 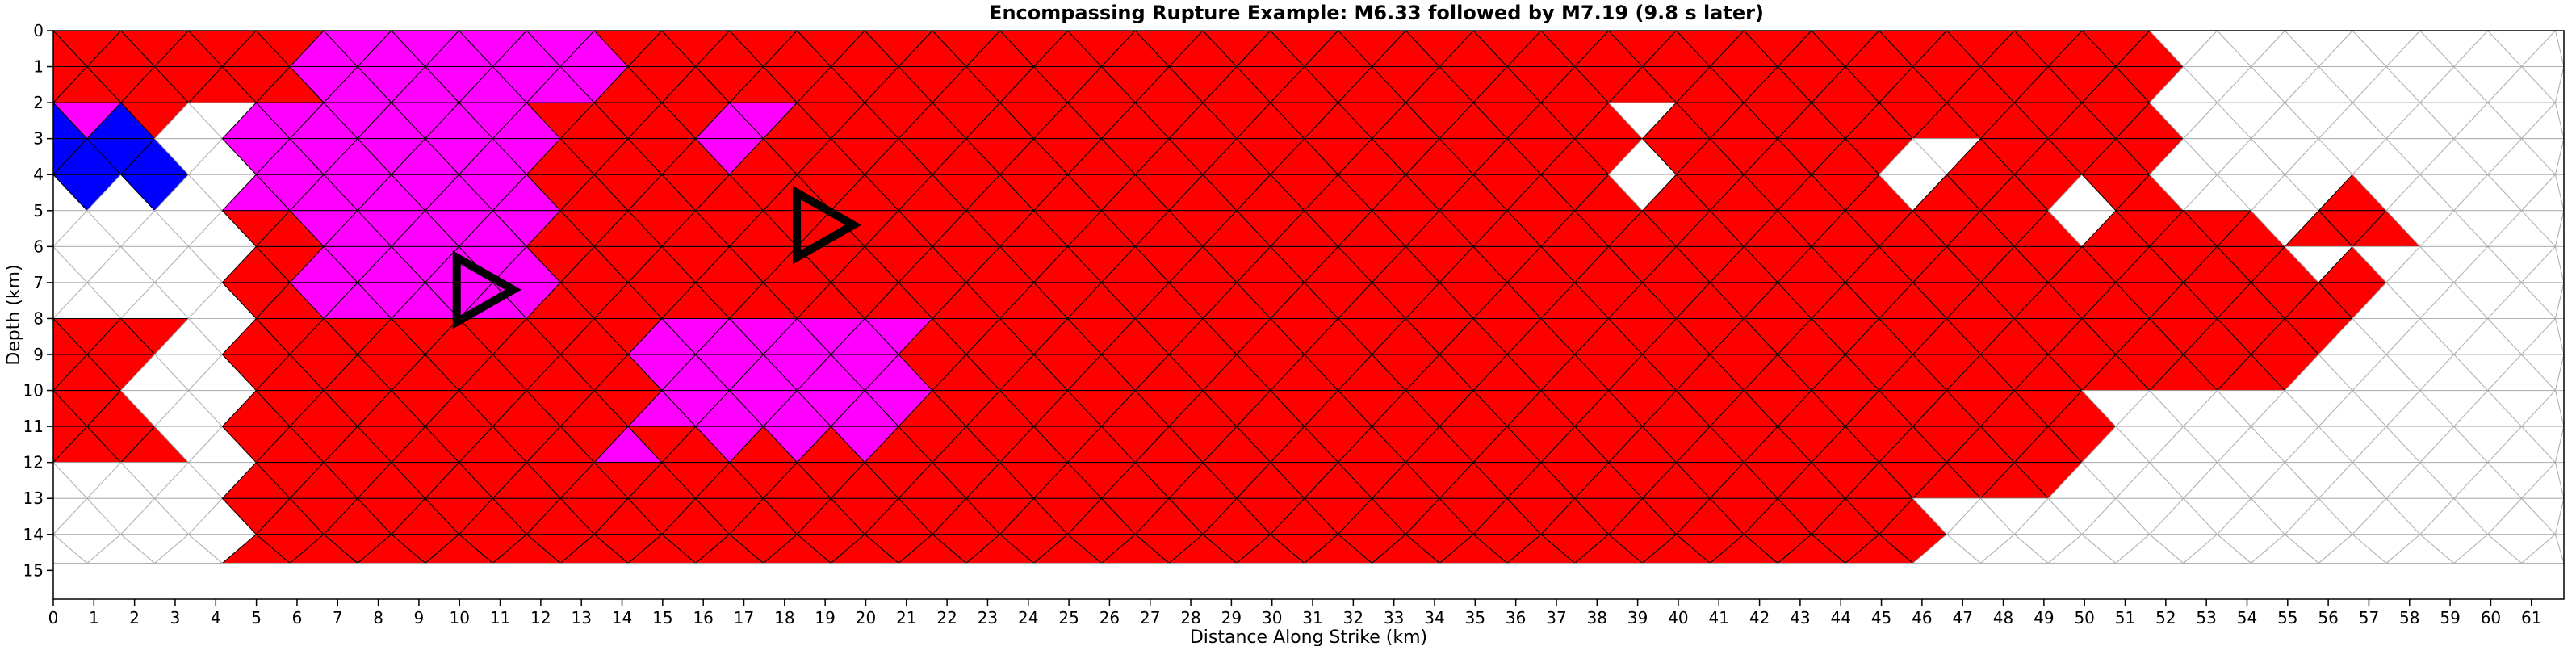 What do you see at coordinates (1556, 617) in the screenshot?
I see `x-tick-label: 37` at bounding box center [1556, 617].